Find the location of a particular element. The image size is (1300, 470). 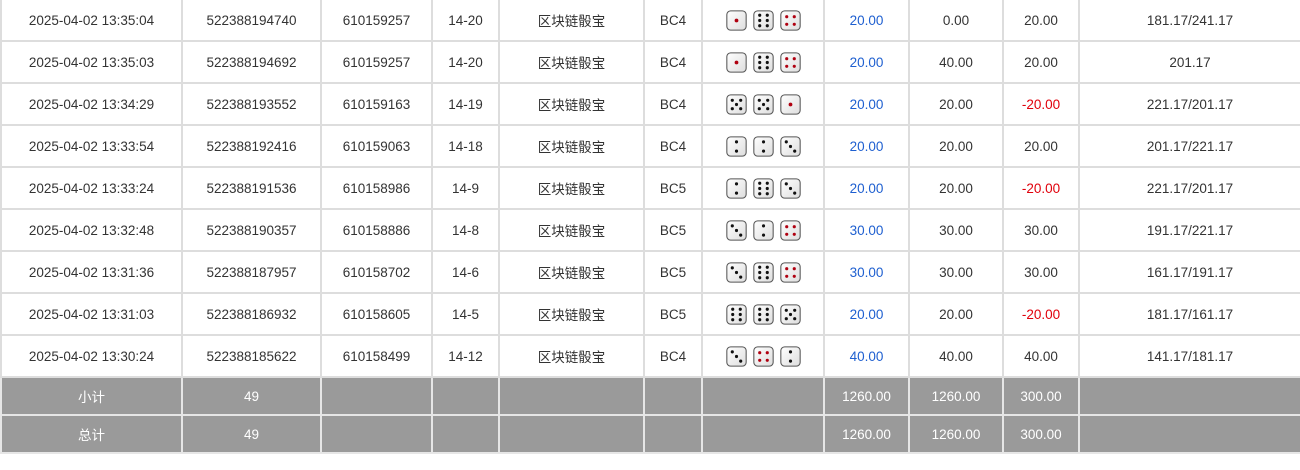

order-id-cell: 522388190357 is located at coordinates (251, 230).